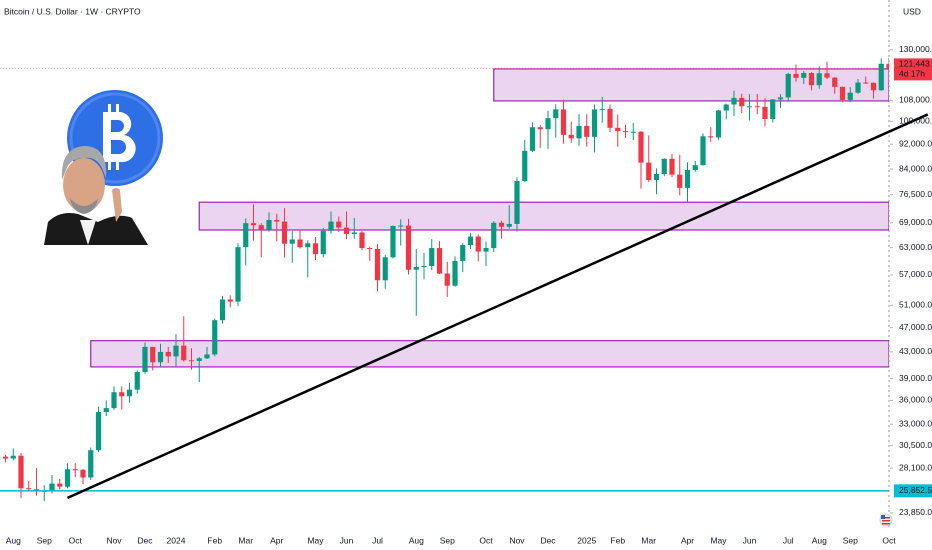 This screenshot has height=550, width=932. I want to click on y-tick-label: 63,000.00, so click(915, 247).